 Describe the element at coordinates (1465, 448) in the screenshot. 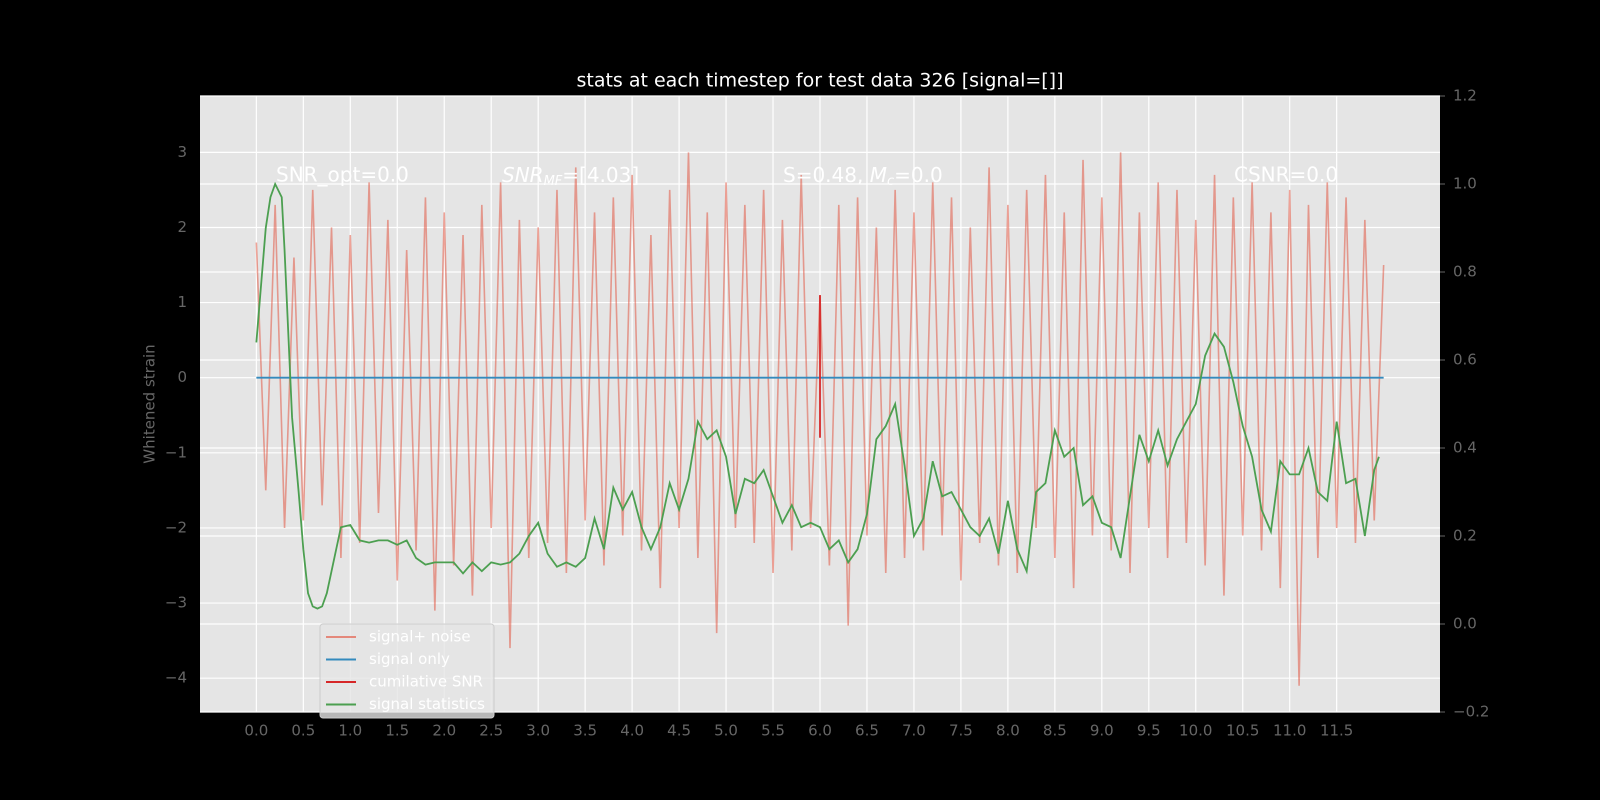

I see `y2-tick-label: 0.4` at that location.